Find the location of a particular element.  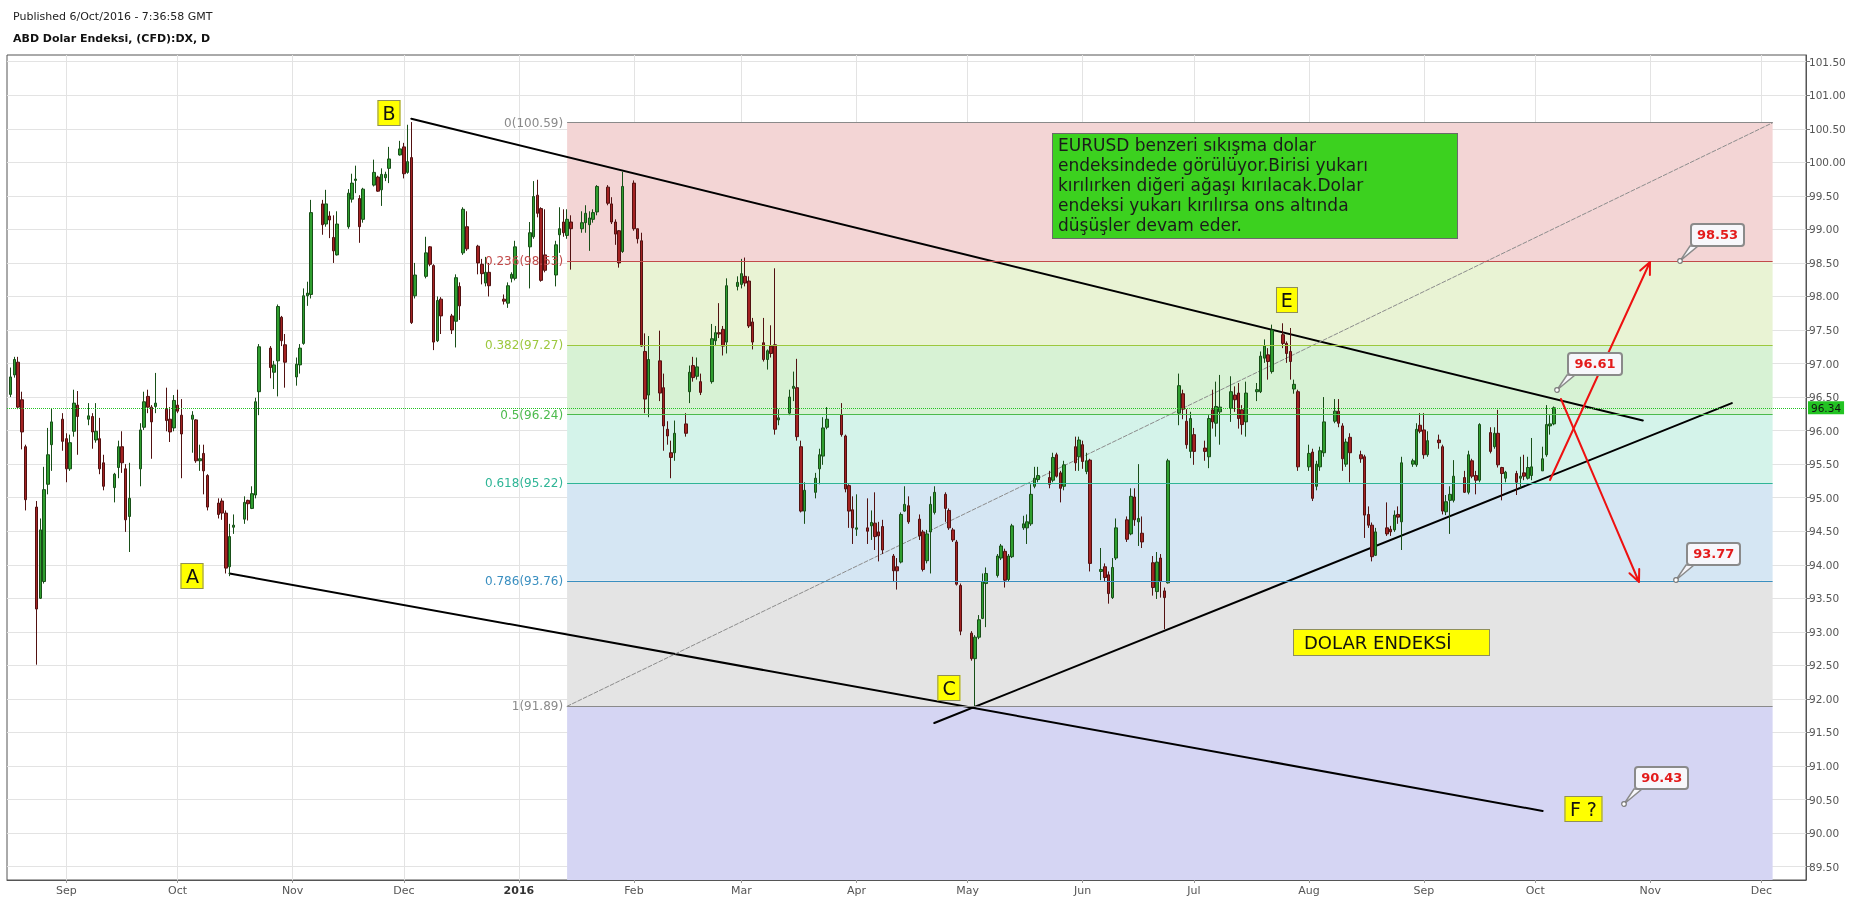

annotation: B is located at coordinates (389, 112).